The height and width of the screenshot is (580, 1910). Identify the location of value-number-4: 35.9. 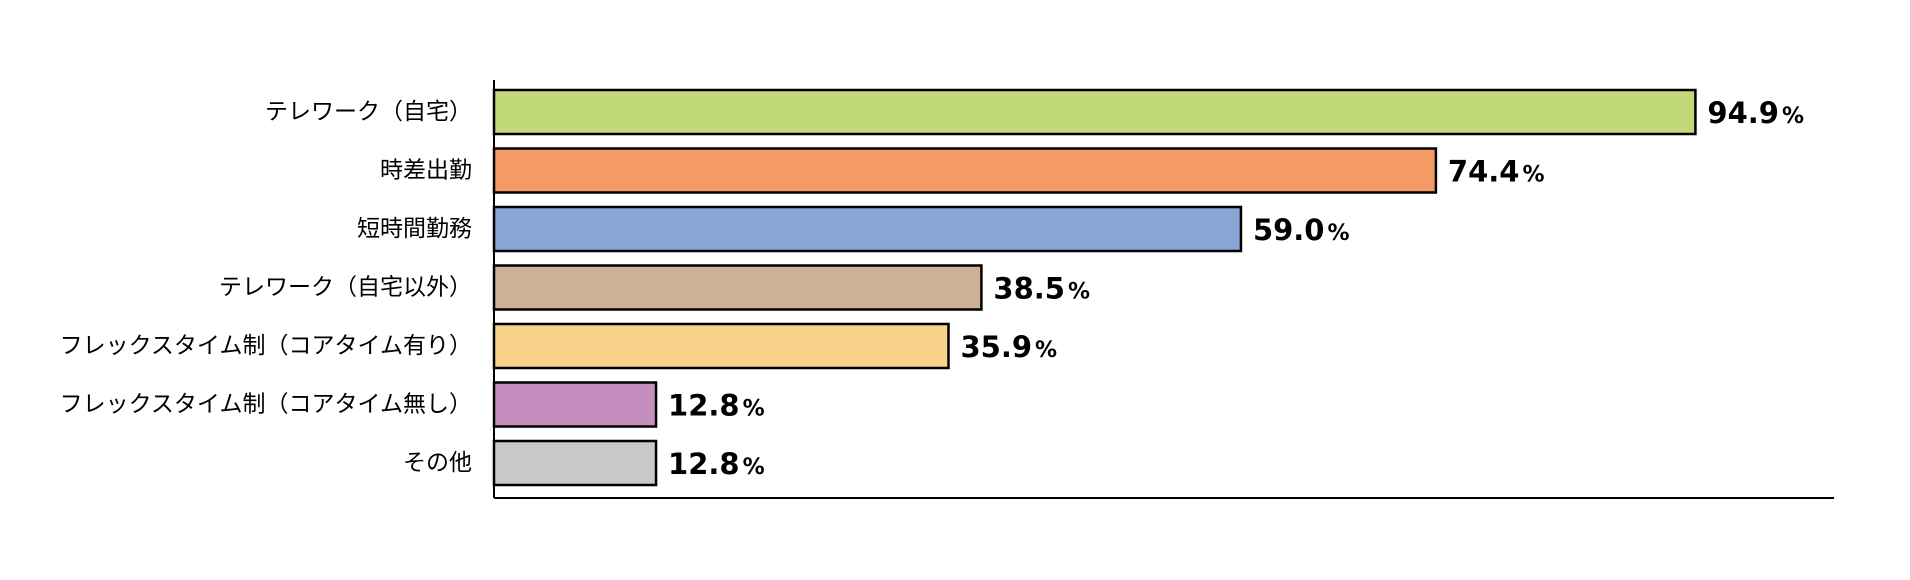
(996, 347).